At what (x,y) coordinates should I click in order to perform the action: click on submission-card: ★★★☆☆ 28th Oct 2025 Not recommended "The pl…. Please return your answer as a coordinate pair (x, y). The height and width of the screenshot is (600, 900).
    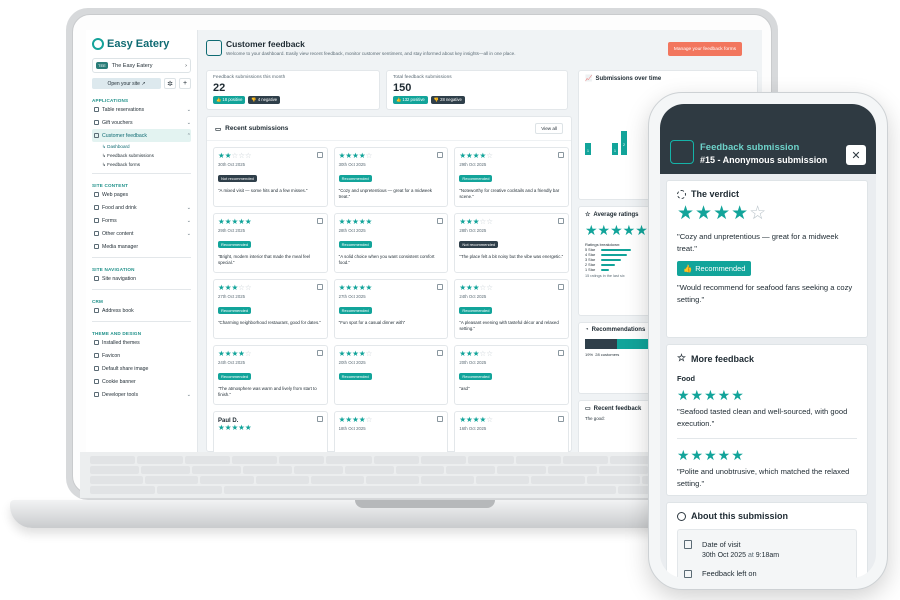
    Looking at the image, I should click on (511, 243).